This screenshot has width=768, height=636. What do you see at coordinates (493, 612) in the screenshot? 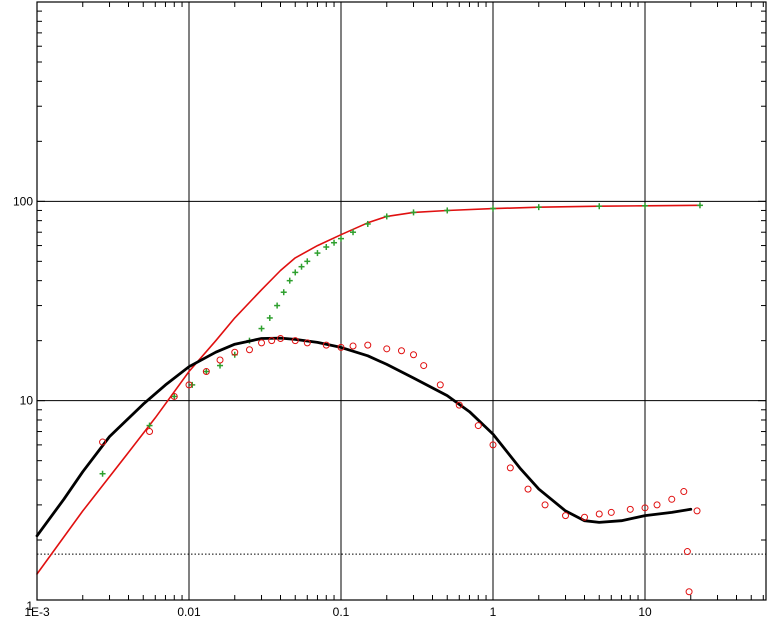
I see `x-tick-label: 1` at bounding box center [493, 612].